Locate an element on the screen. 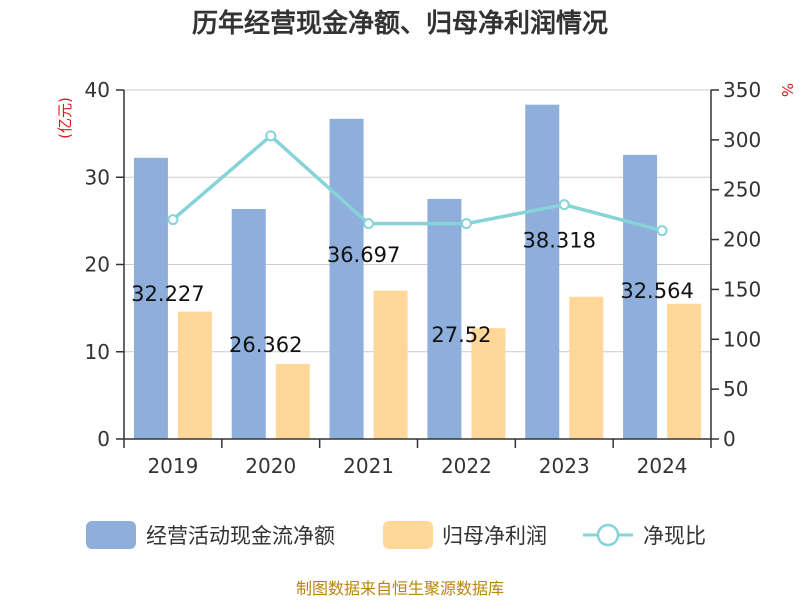 This screenshot has width=800, height=600. ratio-line-path is located at coordinates (417, 183).